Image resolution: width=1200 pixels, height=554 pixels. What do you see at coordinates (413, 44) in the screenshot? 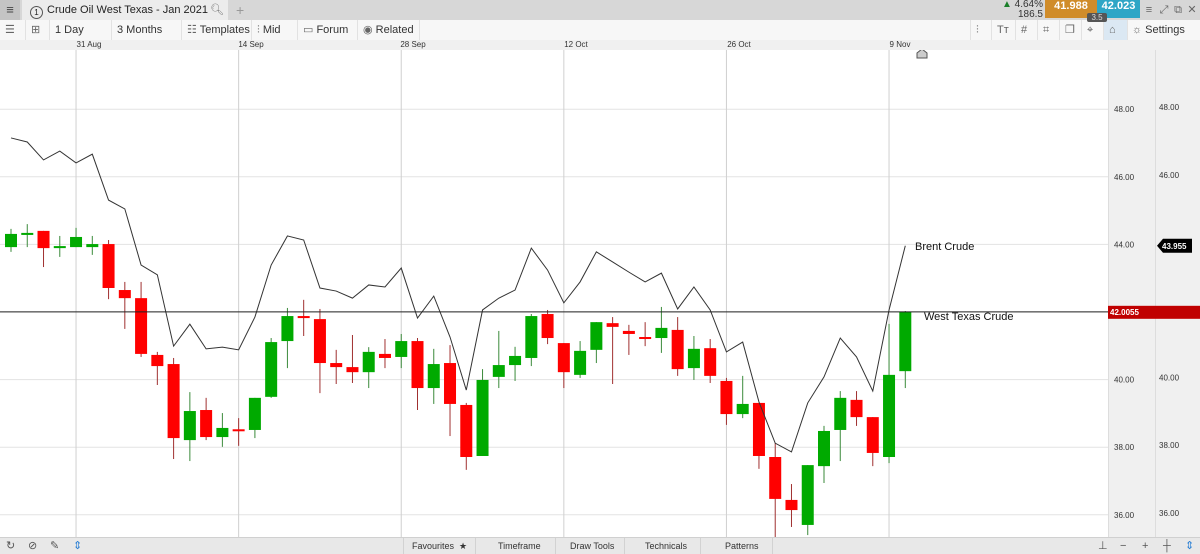
I see `x-tick-label: 28 Sep` at bounding box center [413, 44].